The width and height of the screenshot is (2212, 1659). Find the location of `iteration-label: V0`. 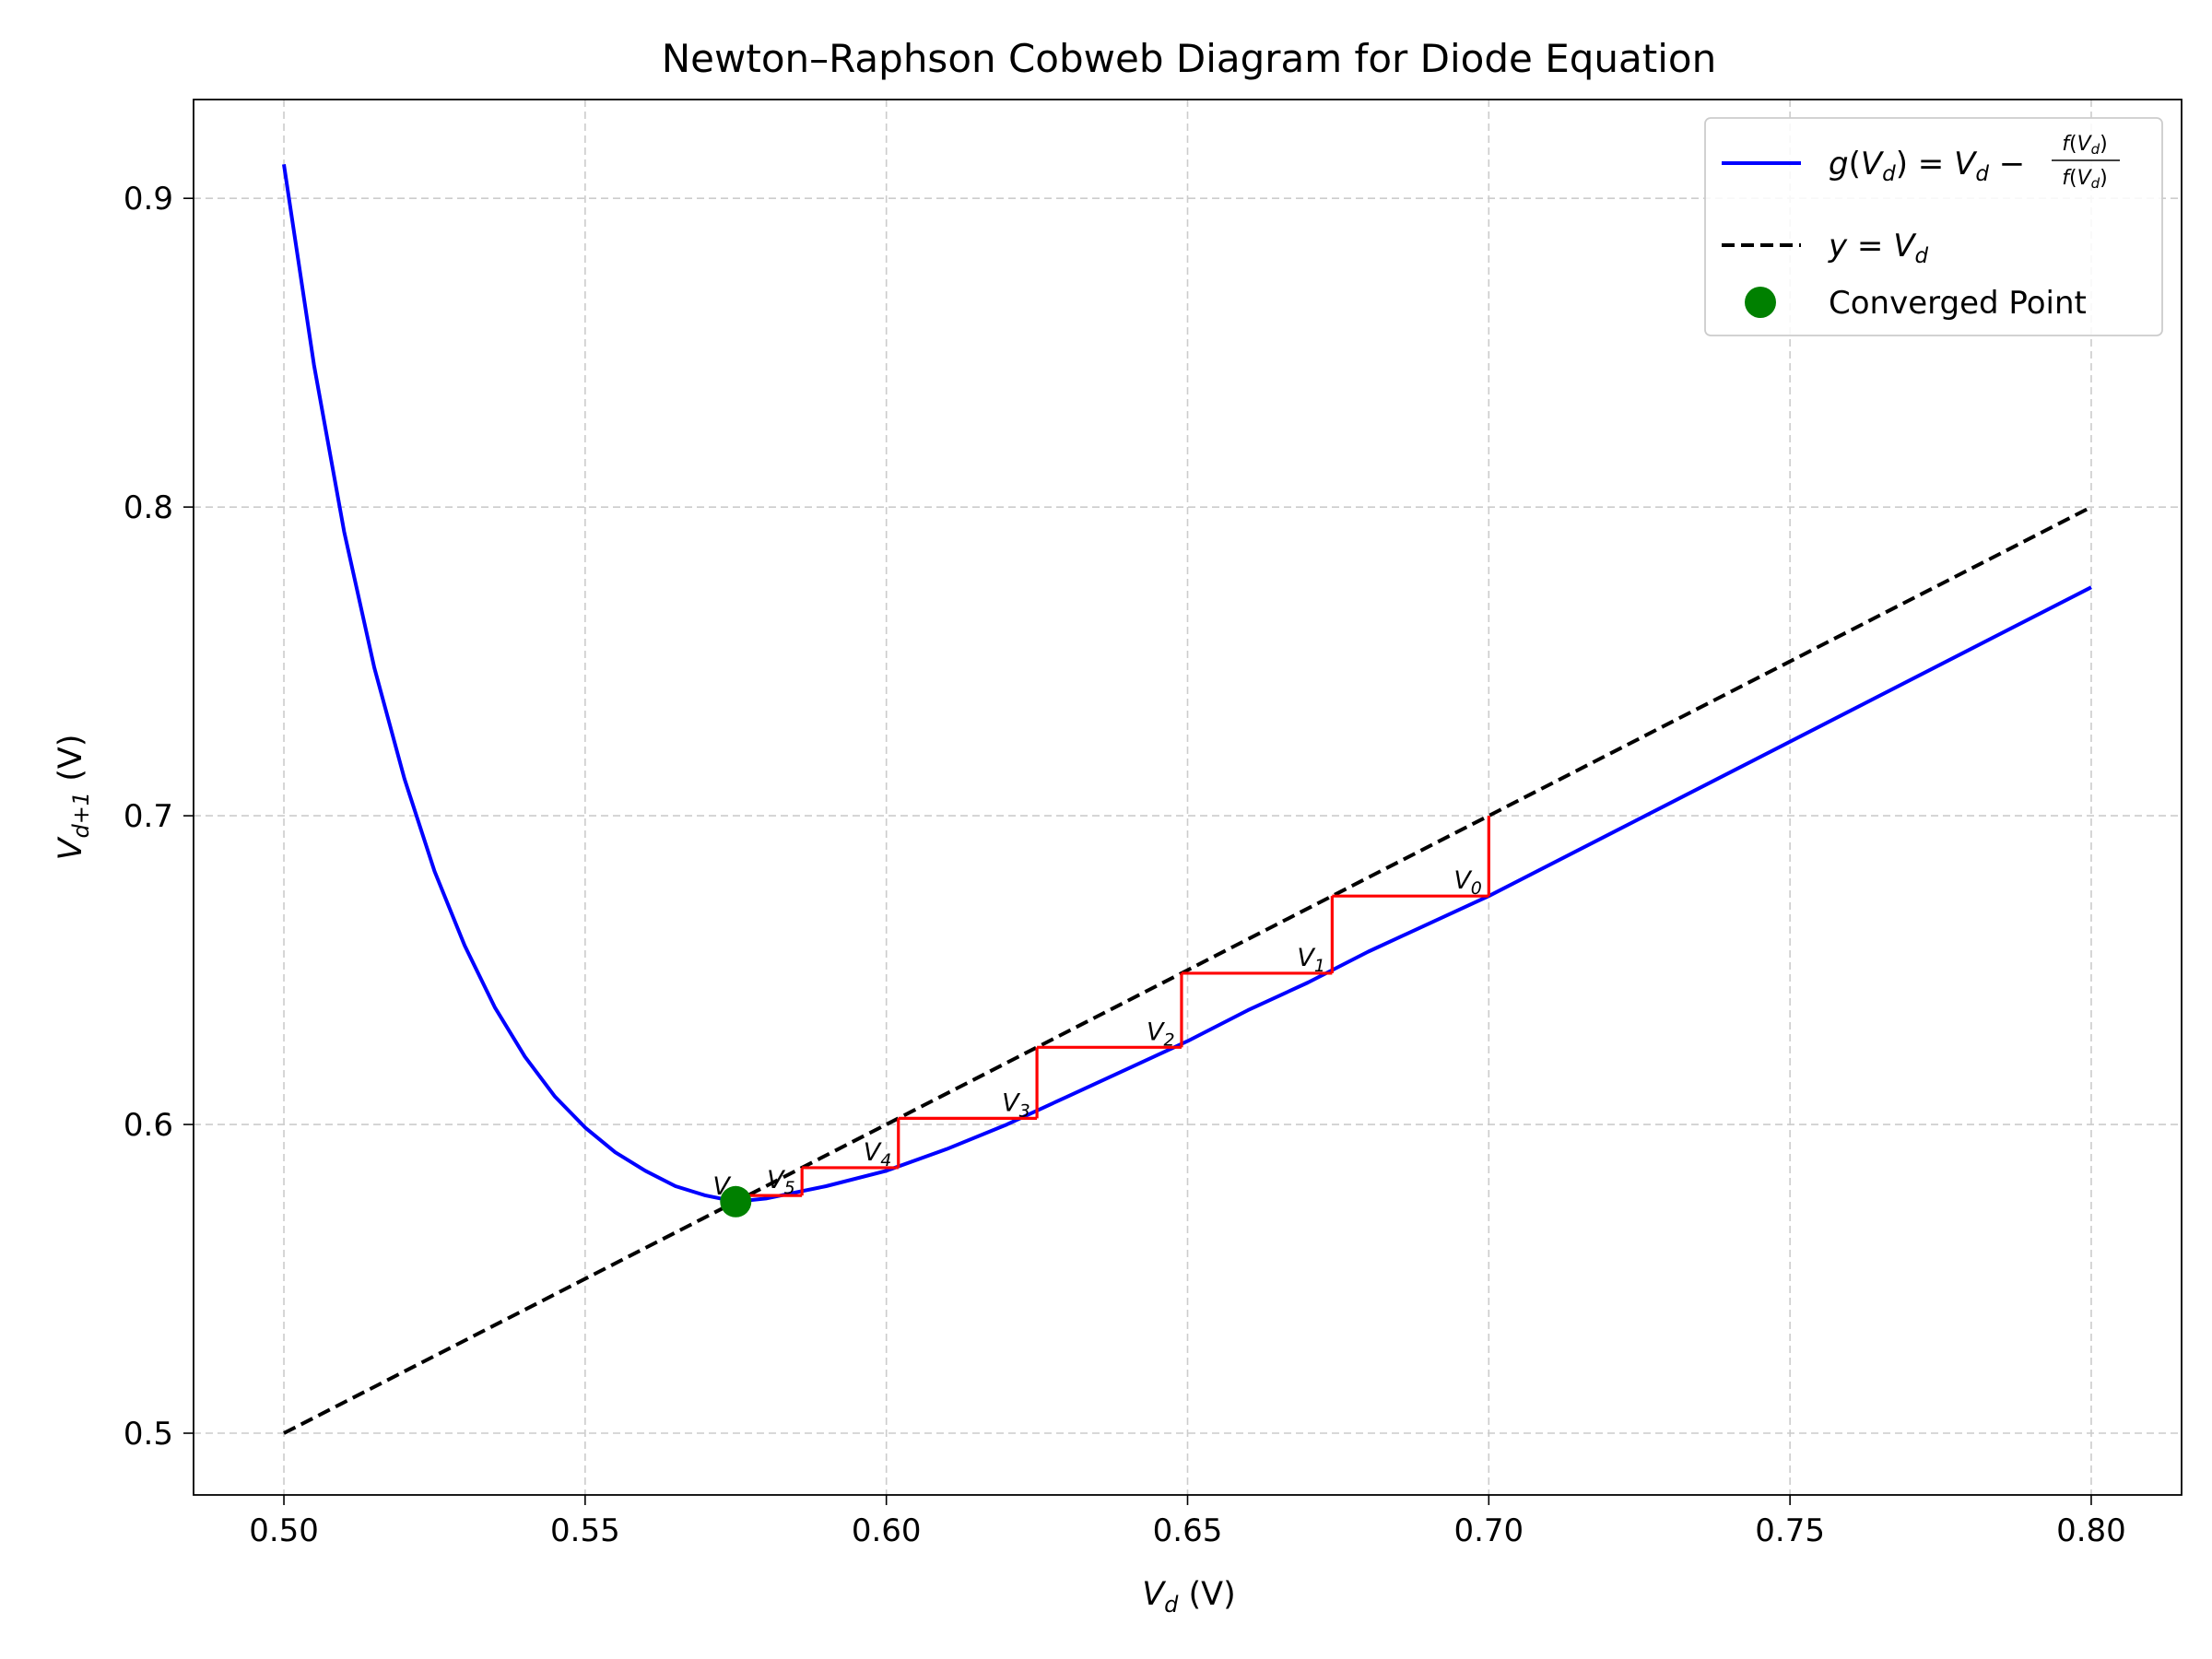

iteration-label: V0 is located at coordinates (1467, 882).